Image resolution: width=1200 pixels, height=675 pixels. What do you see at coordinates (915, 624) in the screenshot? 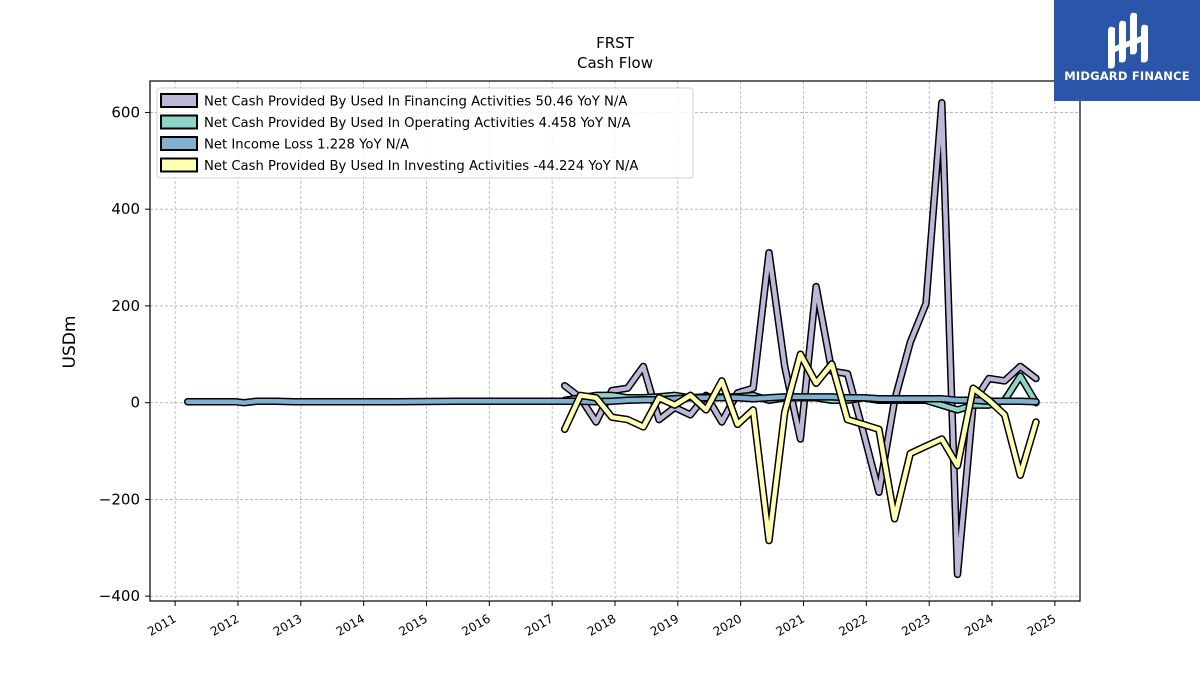
I see `x-tick-label: 2023` at bounding box center [915, 624].